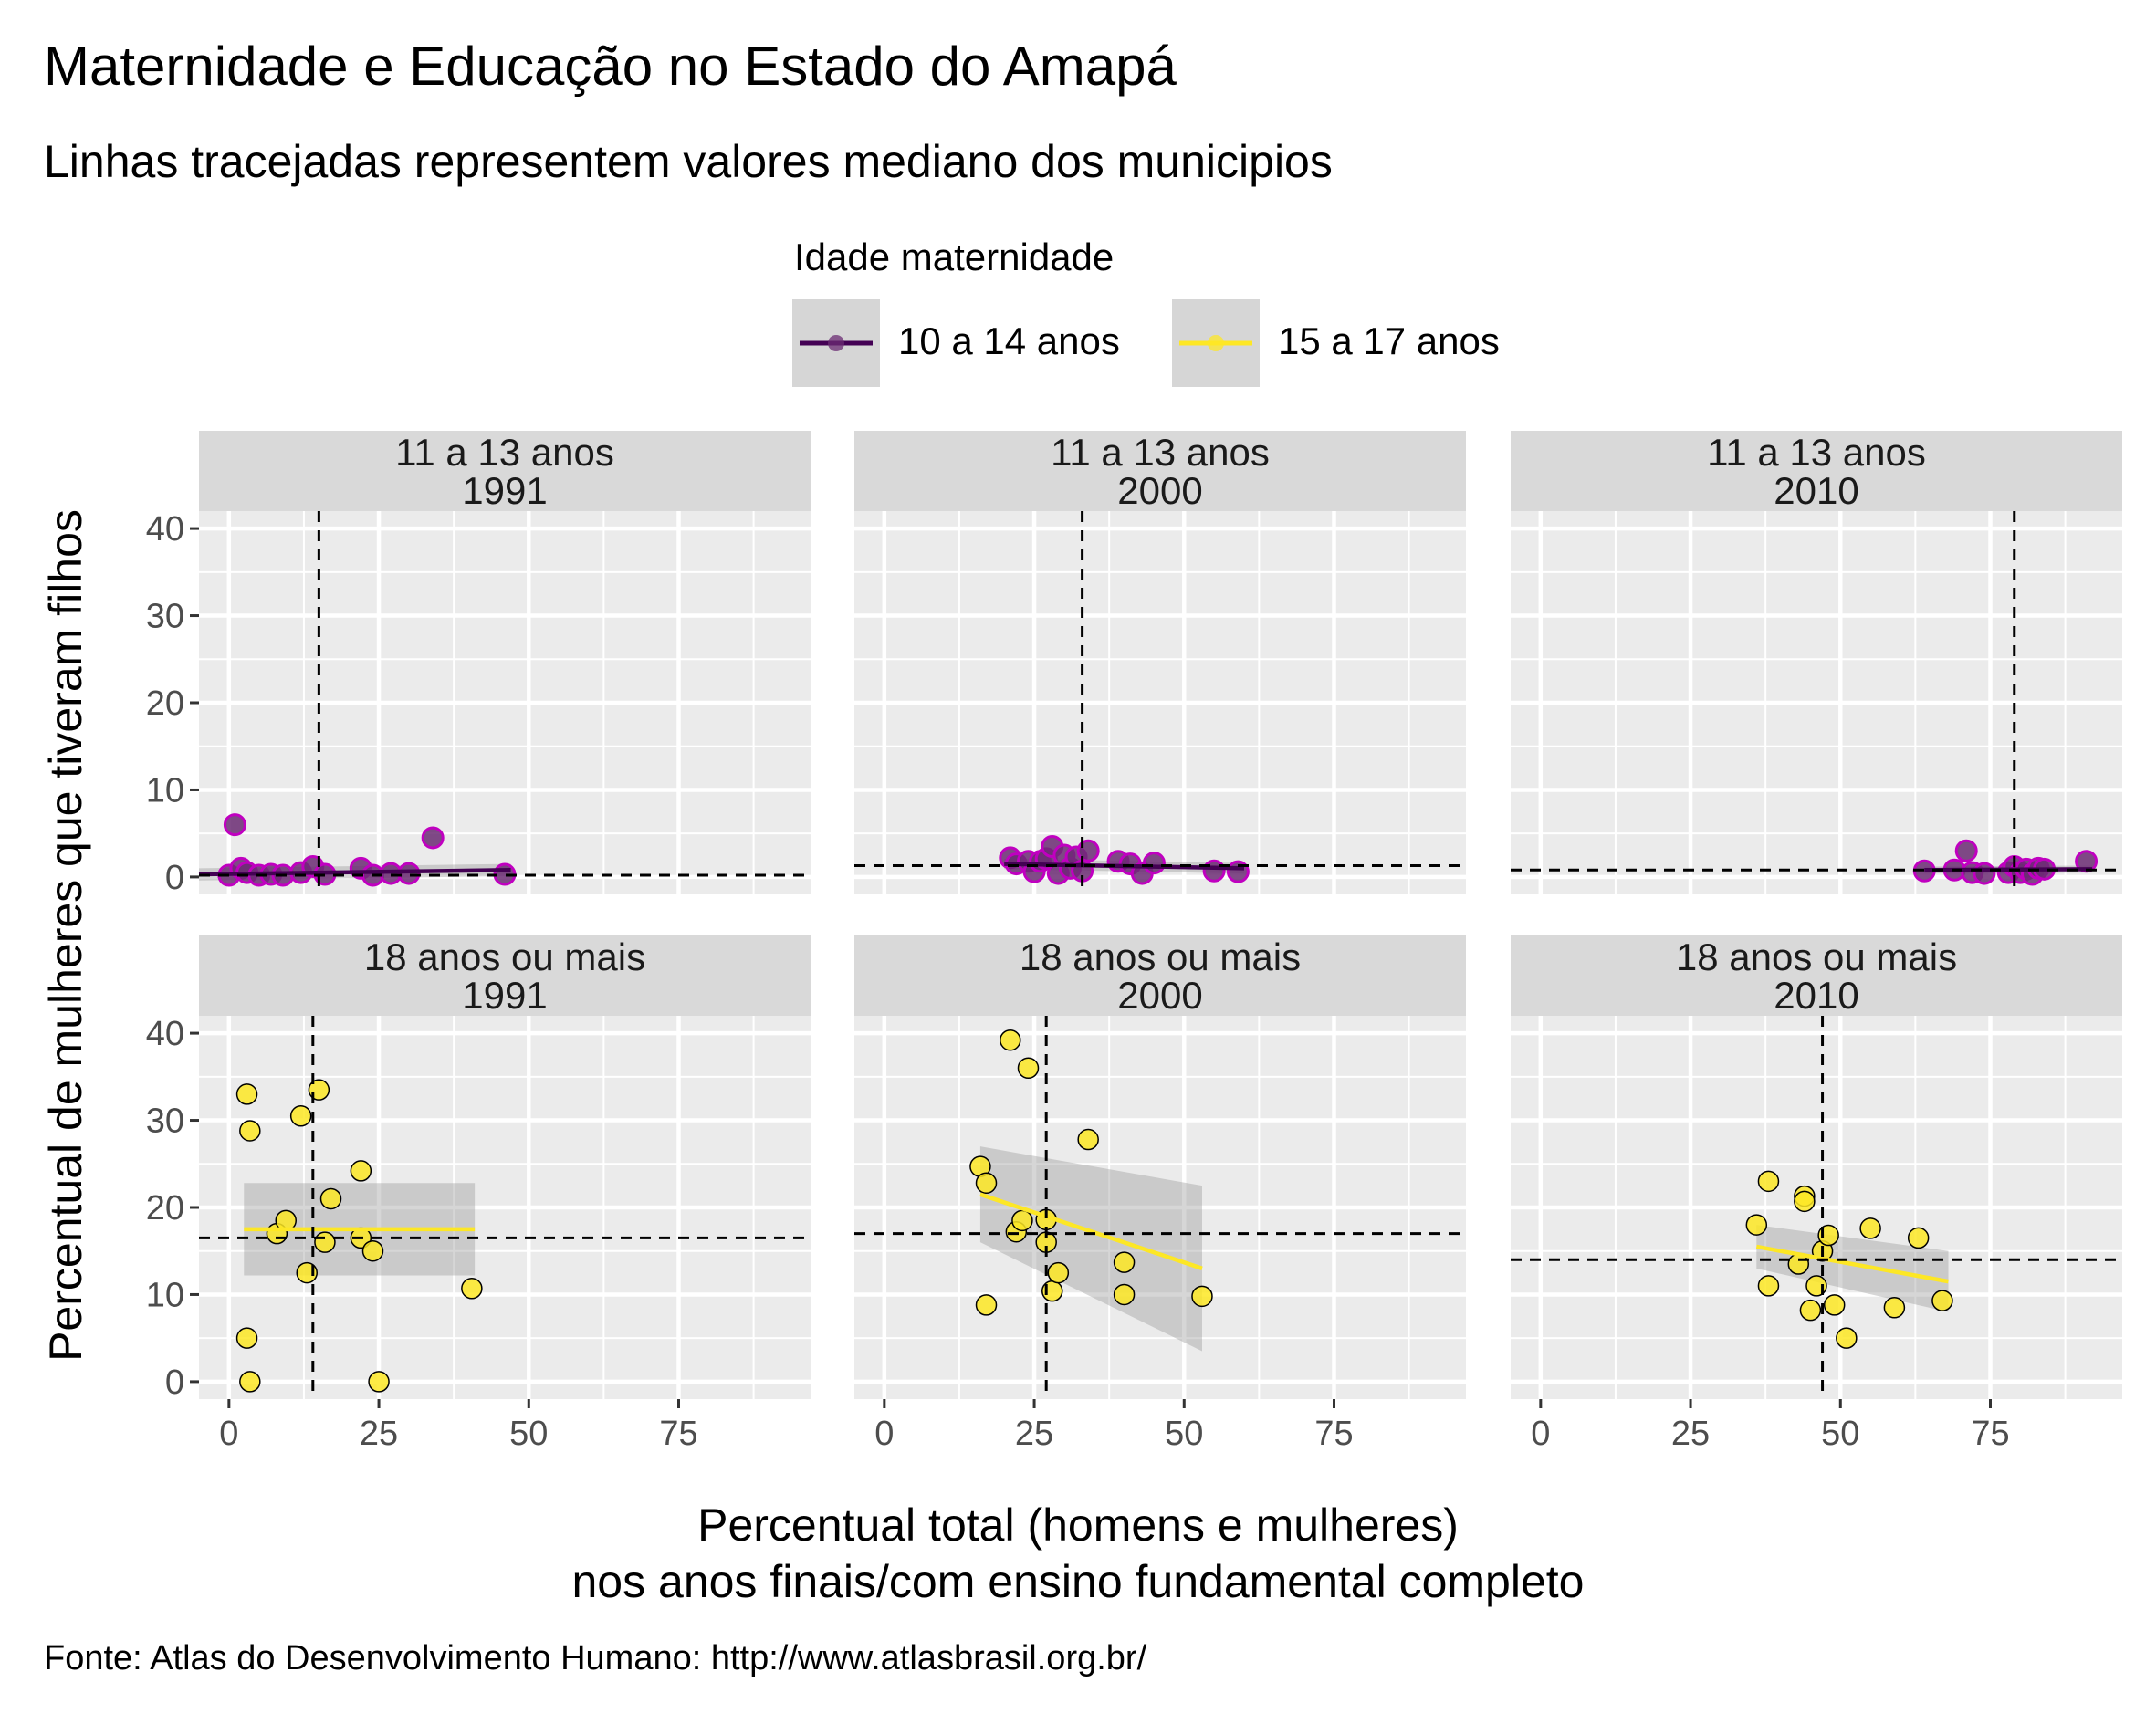  Describe the element at coordinates (1078, 1525) in the screenshot. I see `x-axis-label-line-1: Percentual total (homens e mulheres)` at that location.